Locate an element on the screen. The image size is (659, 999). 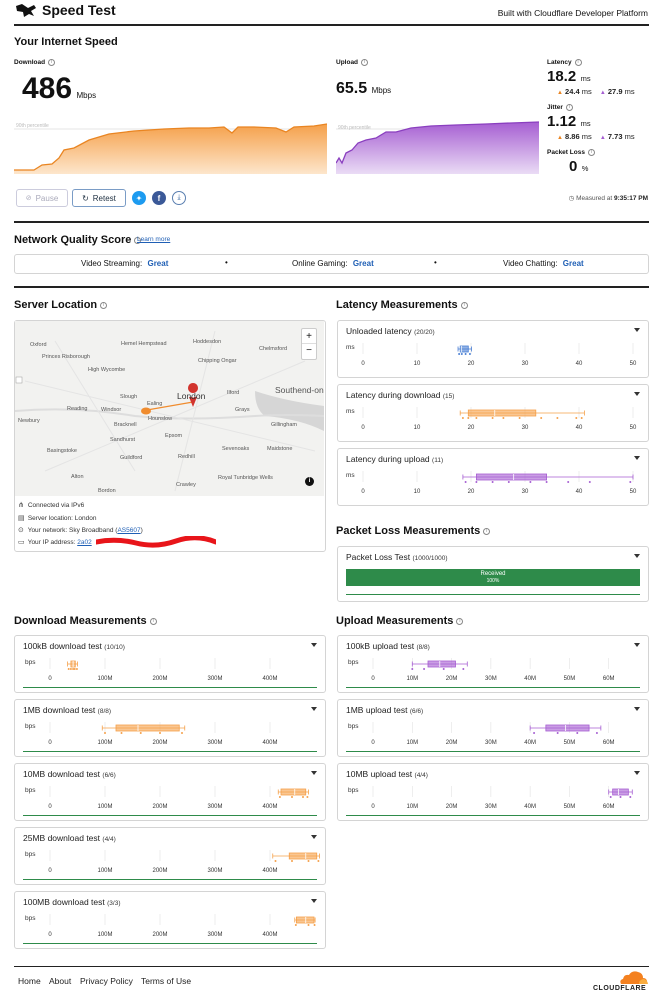
map is located at coordinates (169, 408).